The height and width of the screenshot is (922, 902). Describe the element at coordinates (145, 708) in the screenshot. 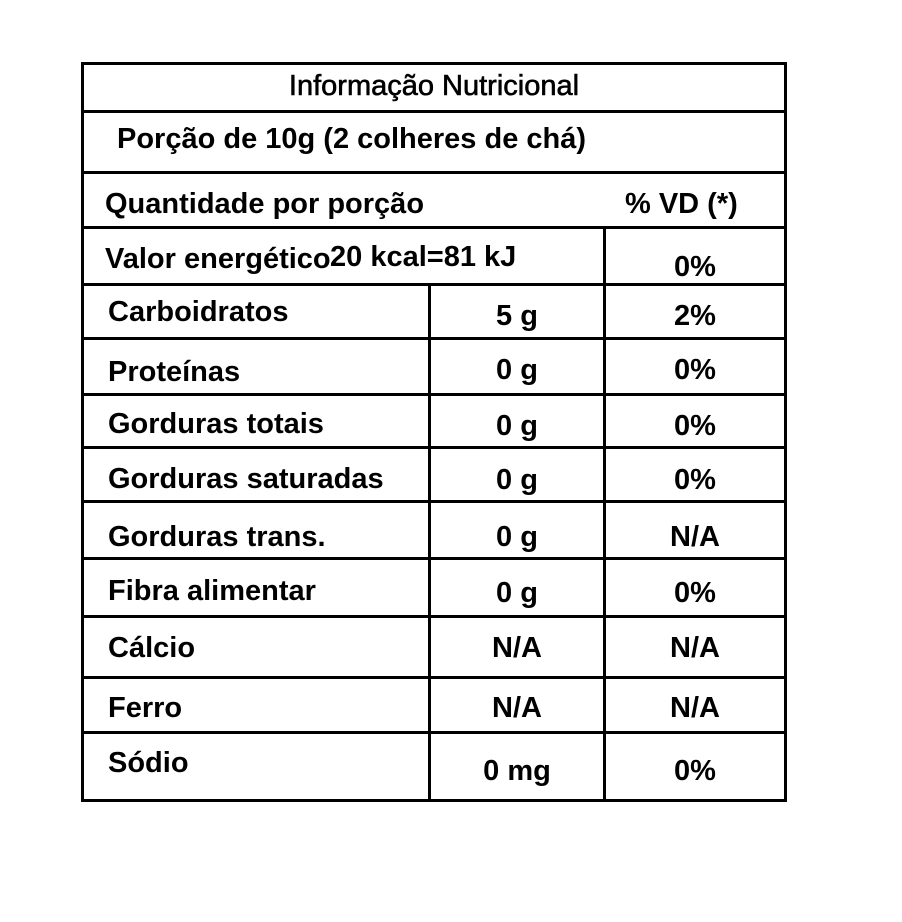

I see `nutrient-name: Ferro` at that location.